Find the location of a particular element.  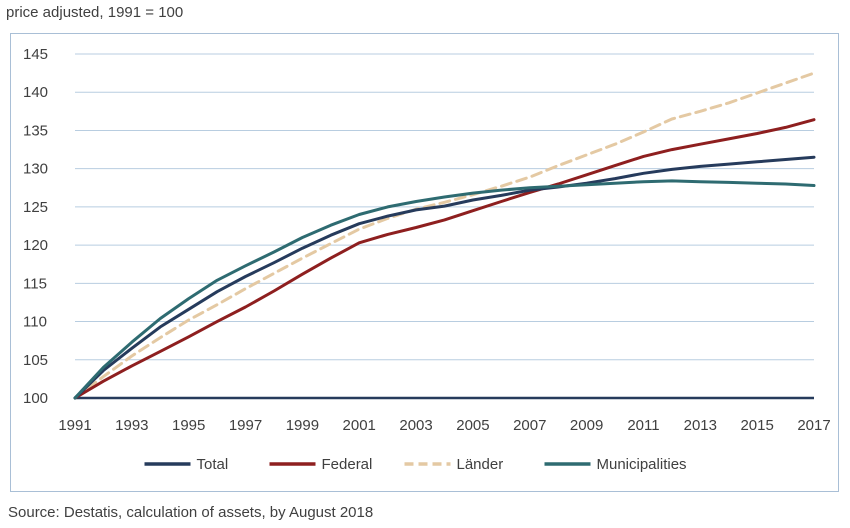

y-tick-label: 105 is located at coordinates (35, 360).